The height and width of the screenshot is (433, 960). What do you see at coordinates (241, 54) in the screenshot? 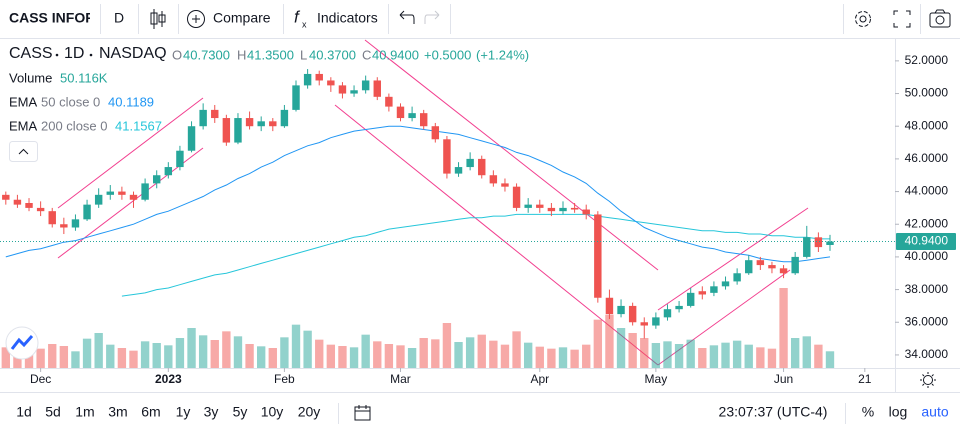
I see `legend-h: H` at bounding box center [241, 54].